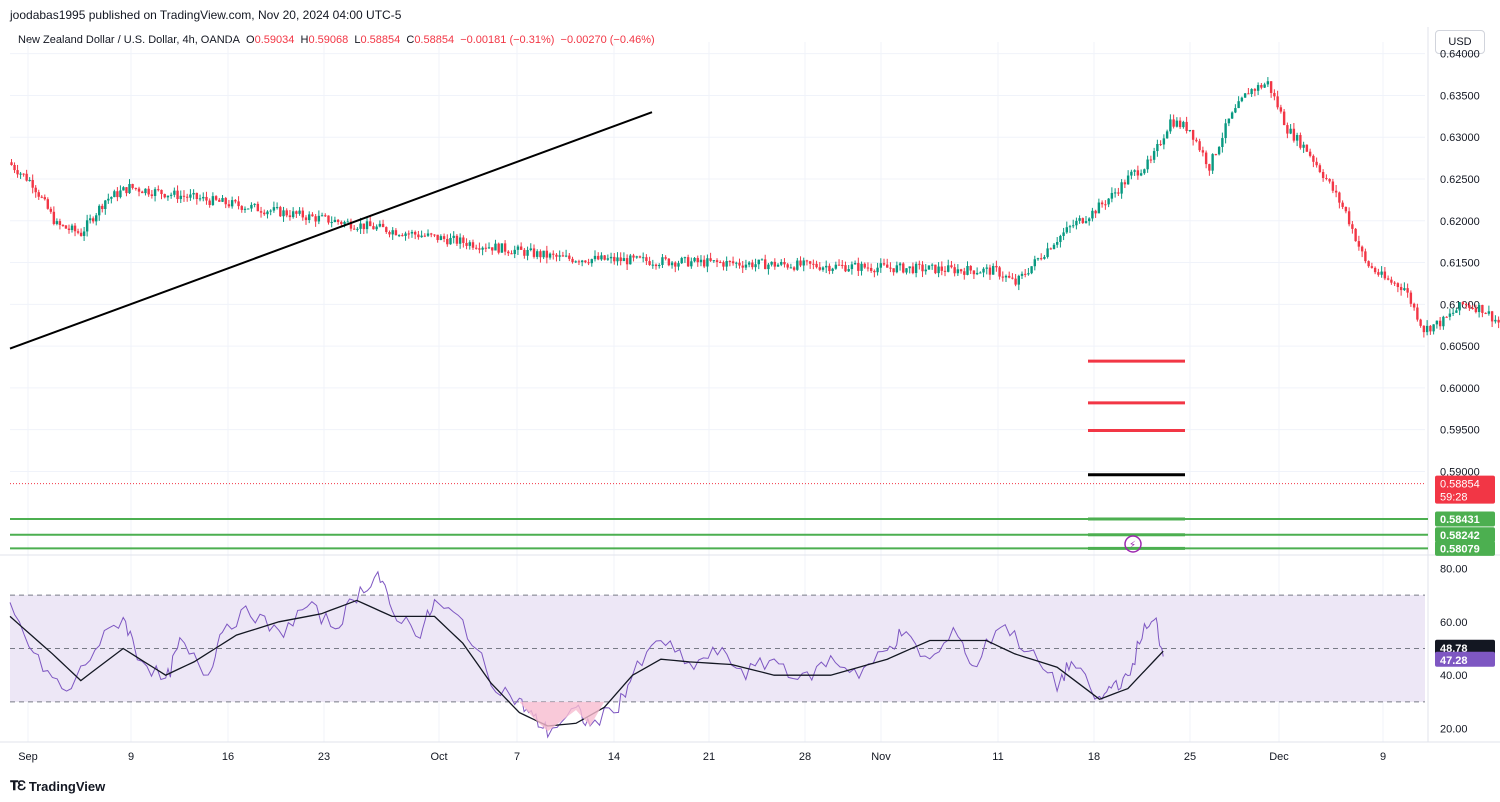 This screenshot has width=1500, height=802. I want to click on last-price-tag, so click(1465, 489).